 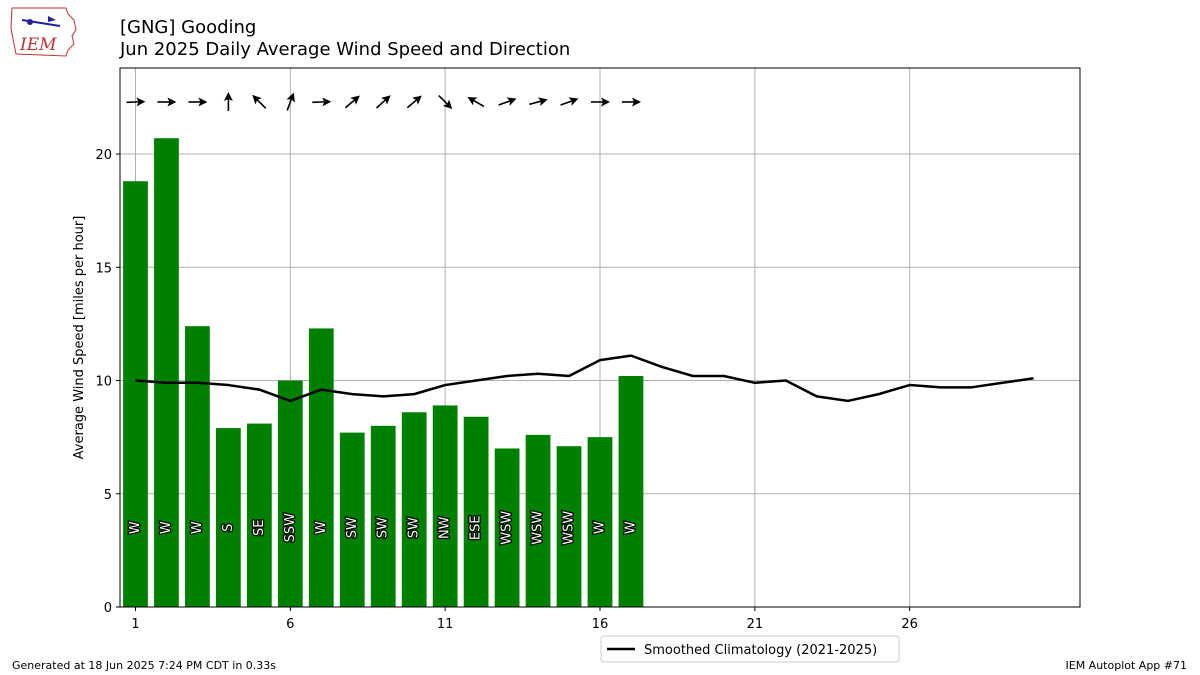 I want to click on direction-label: NW, so click(x=445, y=527).